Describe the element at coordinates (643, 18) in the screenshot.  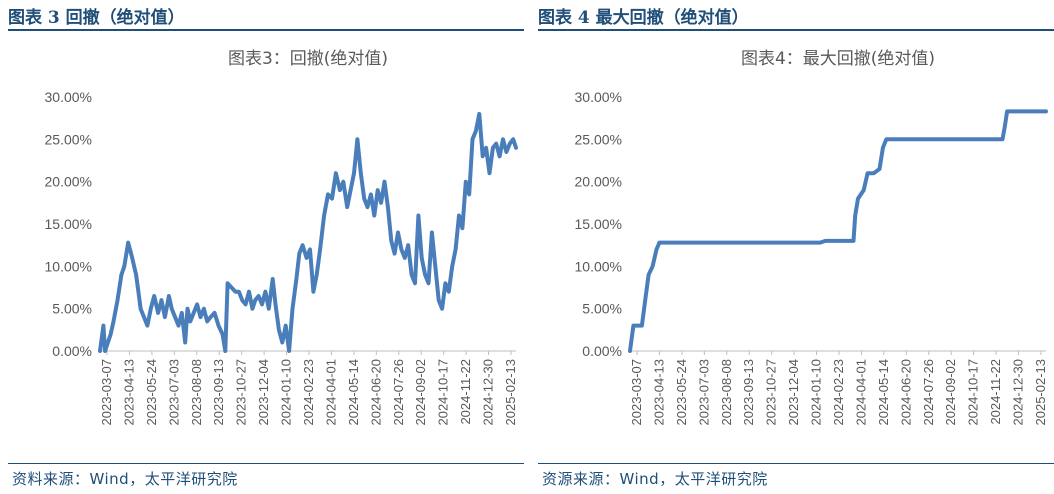
I see `figure-title: 图表 4 最大回撤（绝对值）` at that location.